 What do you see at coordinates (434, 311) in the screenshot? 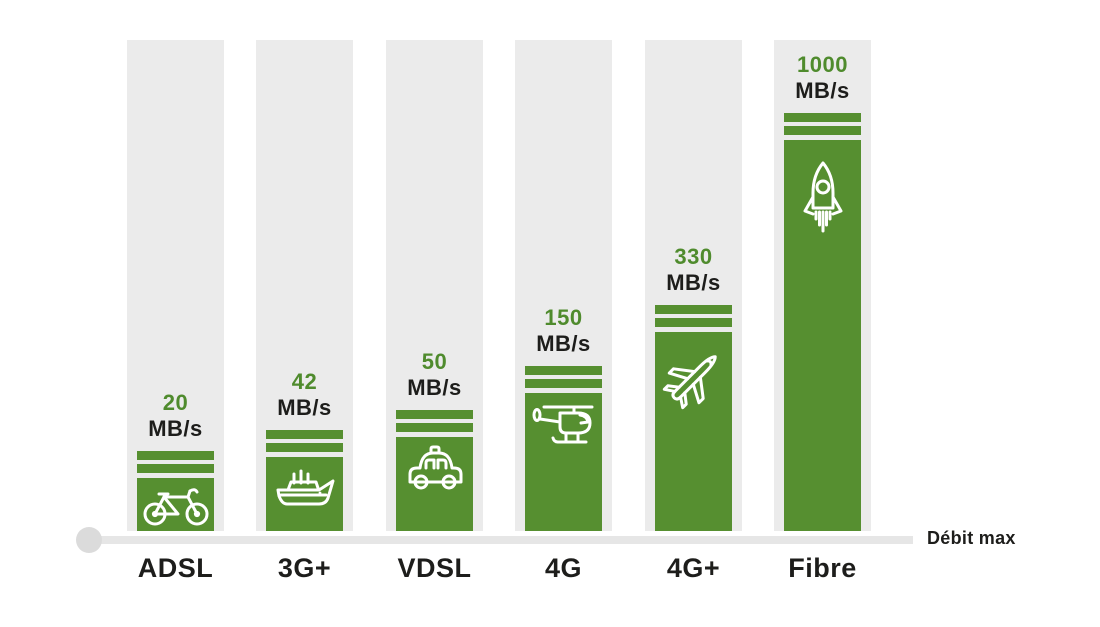
I see `bar-column-vdsl: 50 MB/s VDSL` at bounding box center [434, 311].